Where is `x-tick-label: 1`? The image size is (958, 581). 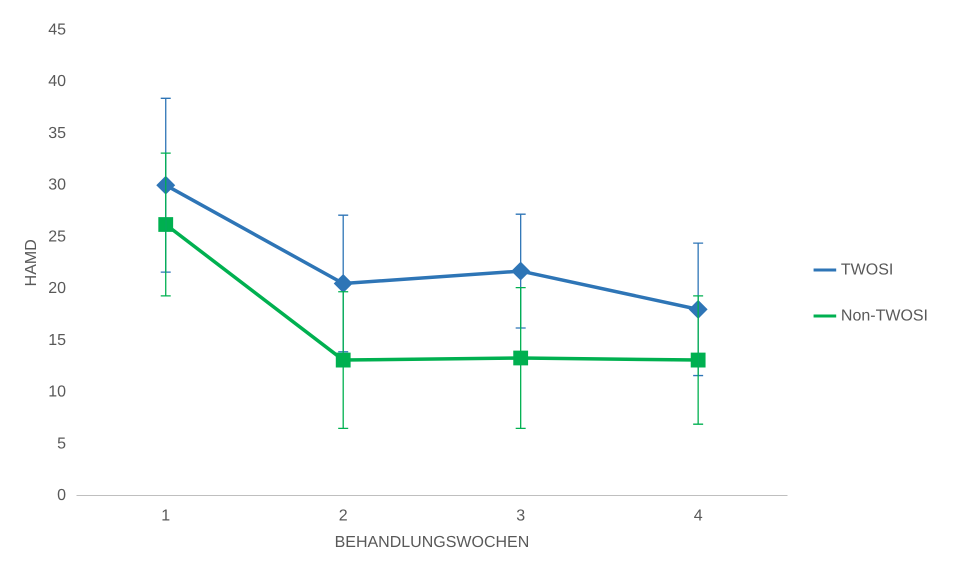
x-tick-label: 1 is located at coordinates (165, 516).